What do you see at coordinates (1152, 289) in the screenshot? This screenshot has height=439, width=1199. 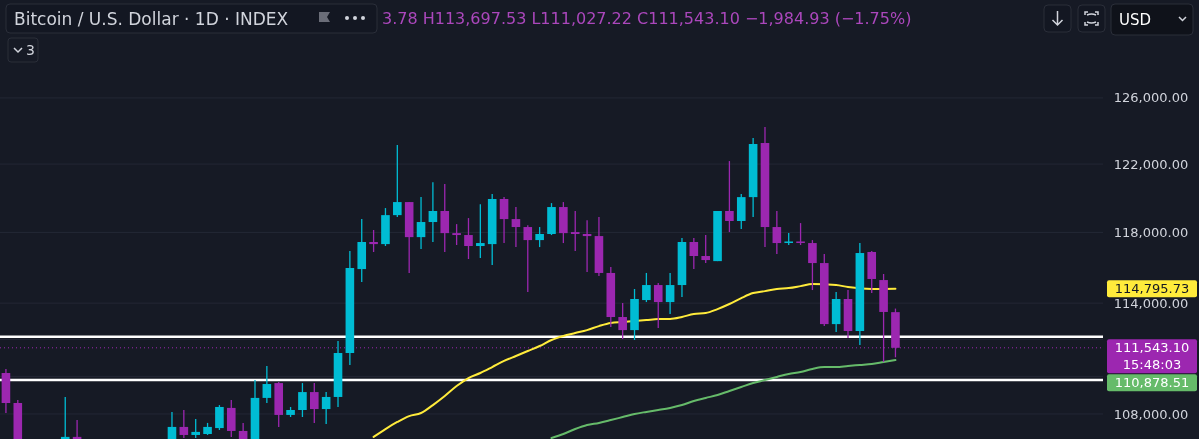 I see `text: 114,795.73` at bounding box center [1152, 289].